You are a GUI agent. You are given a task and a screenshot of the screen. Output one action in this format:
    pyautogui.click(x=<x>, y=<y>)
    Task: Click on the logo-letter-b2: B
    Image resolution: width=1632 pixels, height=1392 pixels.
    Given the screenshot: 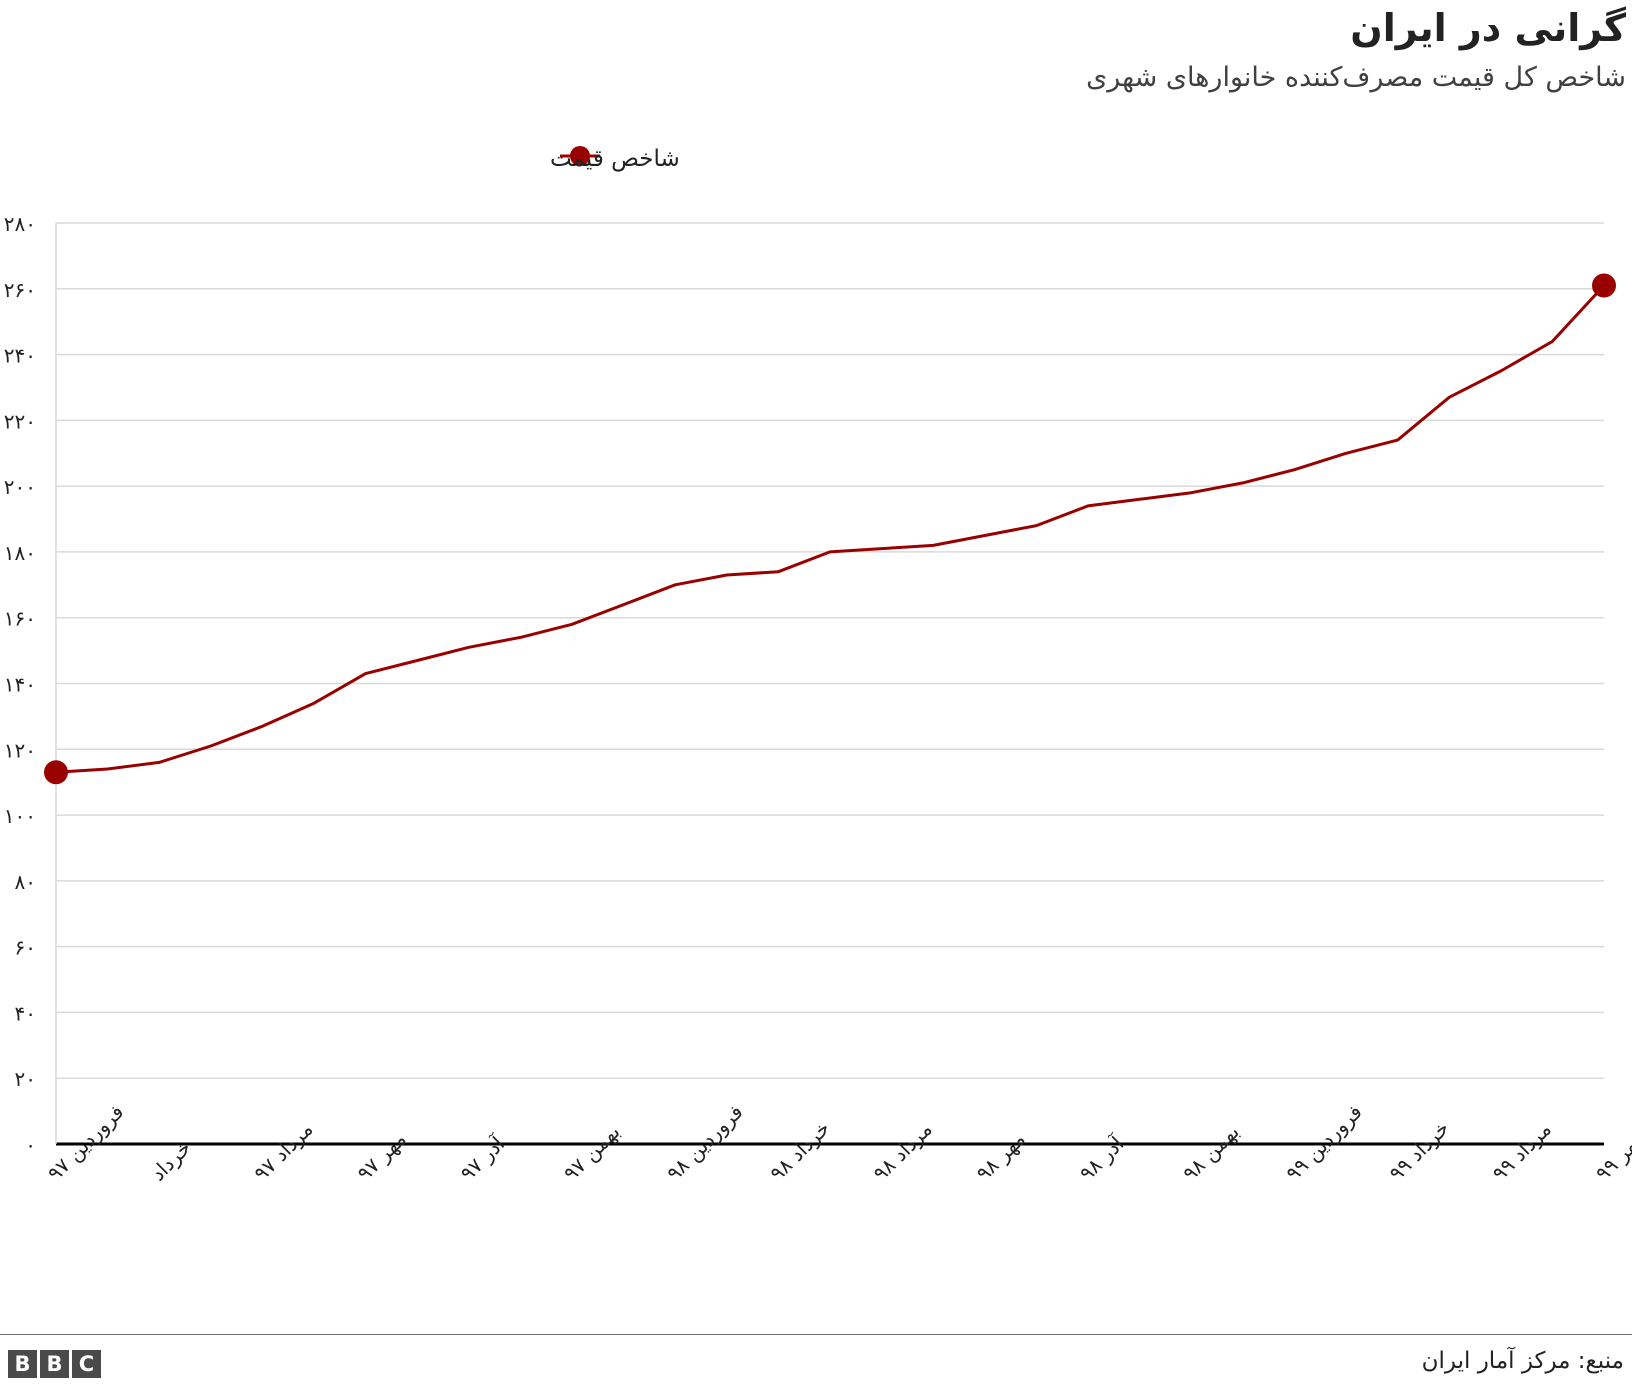 What is the action you would take?
    pyautogui.click(x=54, y=1364)
    